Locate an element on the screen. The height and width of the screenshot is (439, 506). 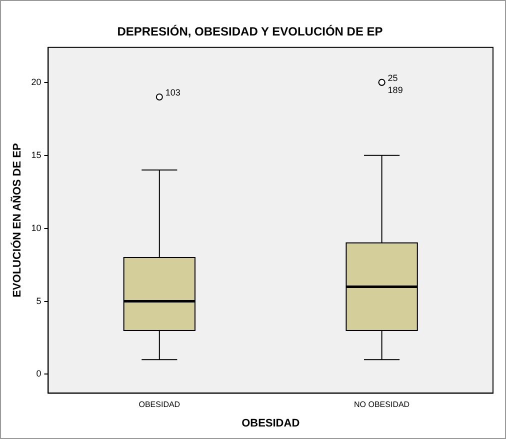
y-tick-label: 20 is located at coordinates (36, 81).